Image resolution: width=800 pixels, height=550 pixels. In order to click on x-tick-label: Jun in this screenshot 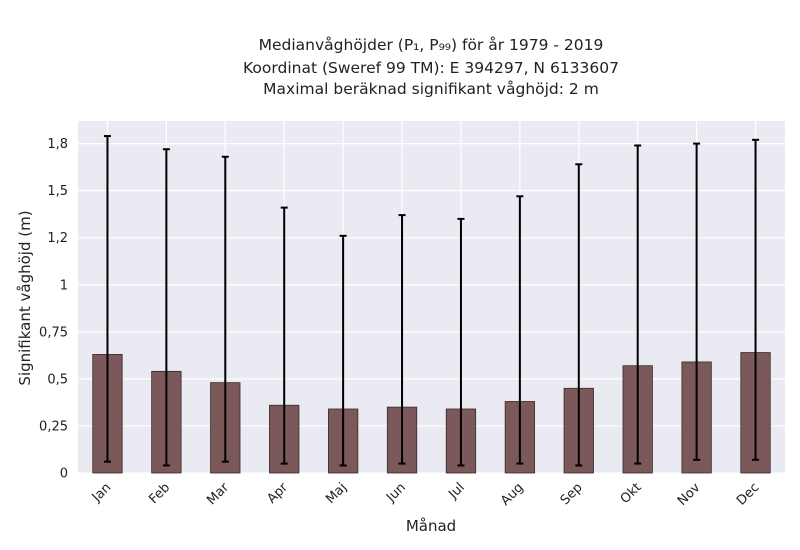, I will do `click(396, 493)`.